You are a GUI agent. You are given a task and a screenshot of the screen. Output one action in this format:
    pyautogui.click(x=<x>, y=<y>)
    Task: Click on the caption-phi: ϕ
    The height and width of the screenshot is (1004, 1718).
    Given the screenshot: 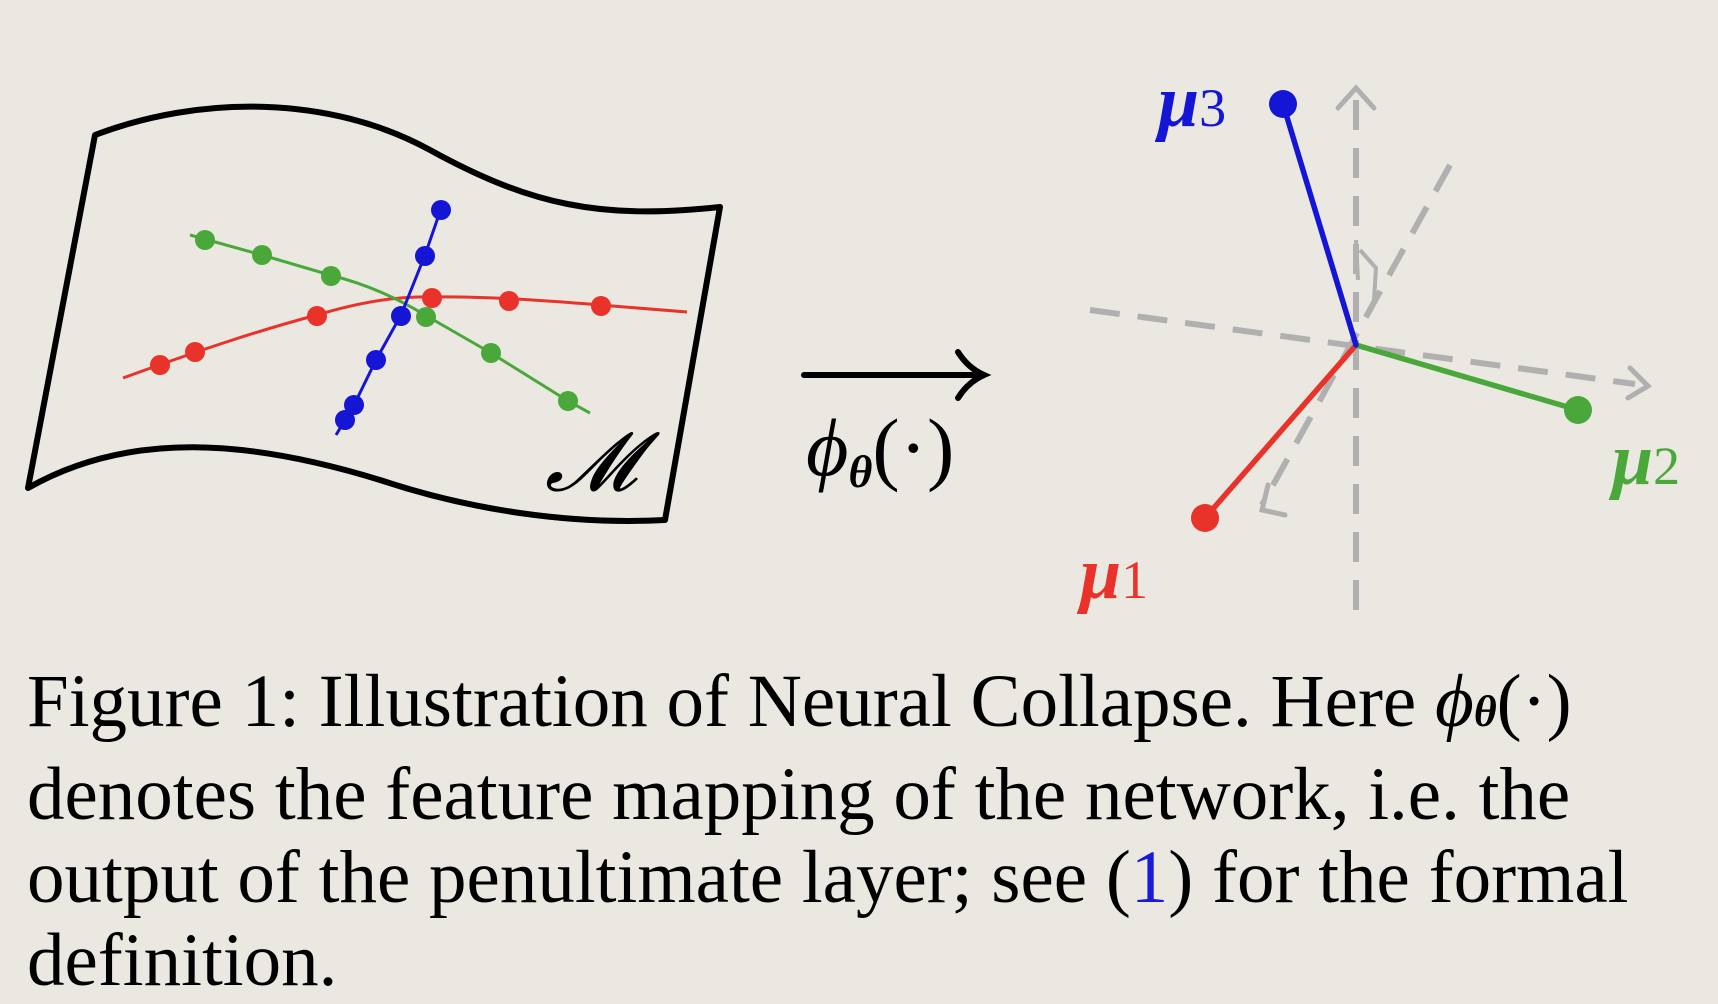 What is the action you would take?
    pyautogui.click(x=1454, y=701)
    